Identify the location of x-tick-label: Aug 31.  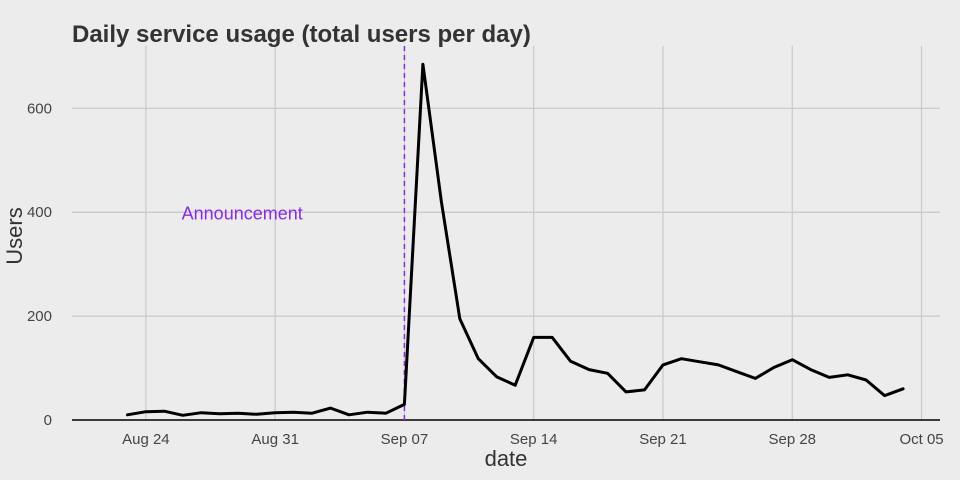
(275, 439).